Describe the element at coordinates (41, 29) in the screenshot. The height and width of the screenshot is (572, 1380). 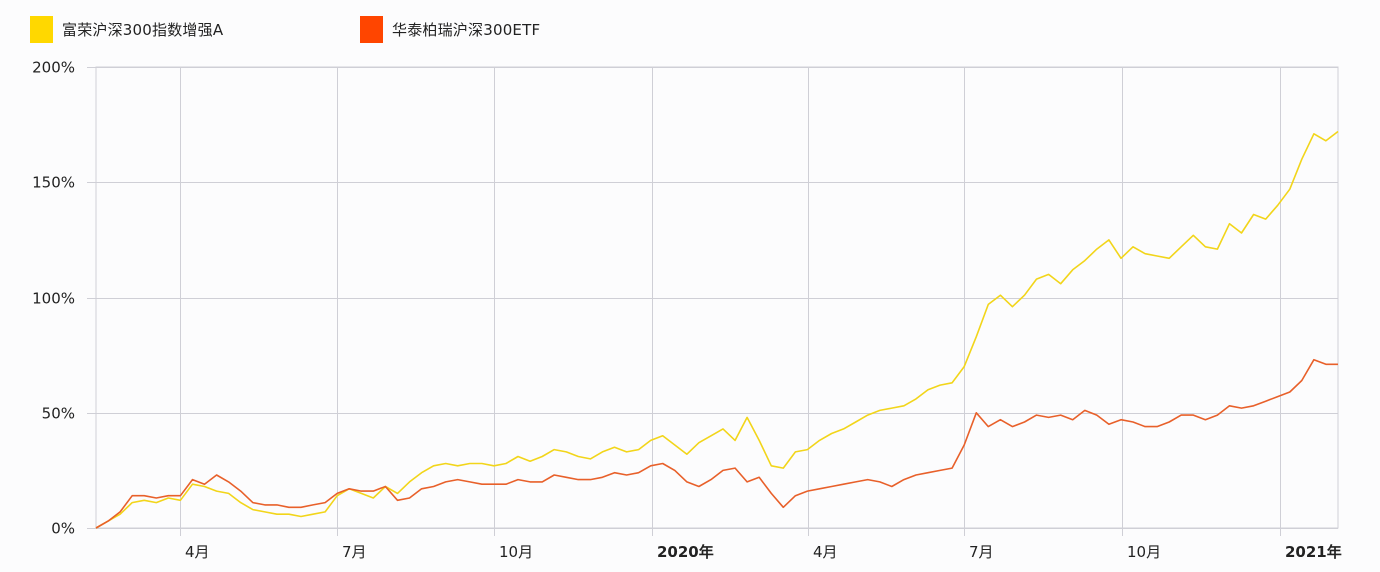
I see `legend-swatch-fund-a` at that location.